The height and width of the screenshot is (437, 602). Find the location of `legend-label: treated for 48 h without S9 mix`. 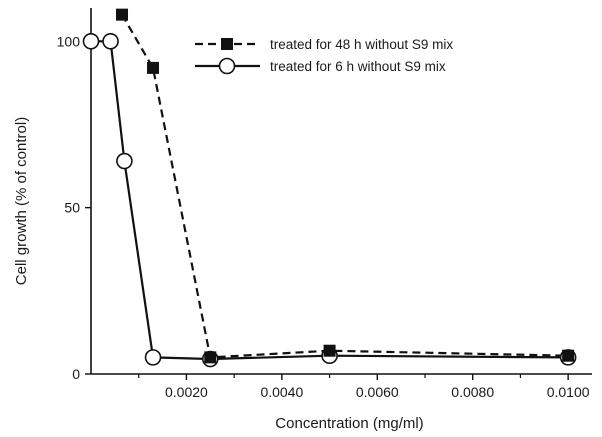

legend-label: treated for 48 h without S9 mix is located at coordinates (361, 44).